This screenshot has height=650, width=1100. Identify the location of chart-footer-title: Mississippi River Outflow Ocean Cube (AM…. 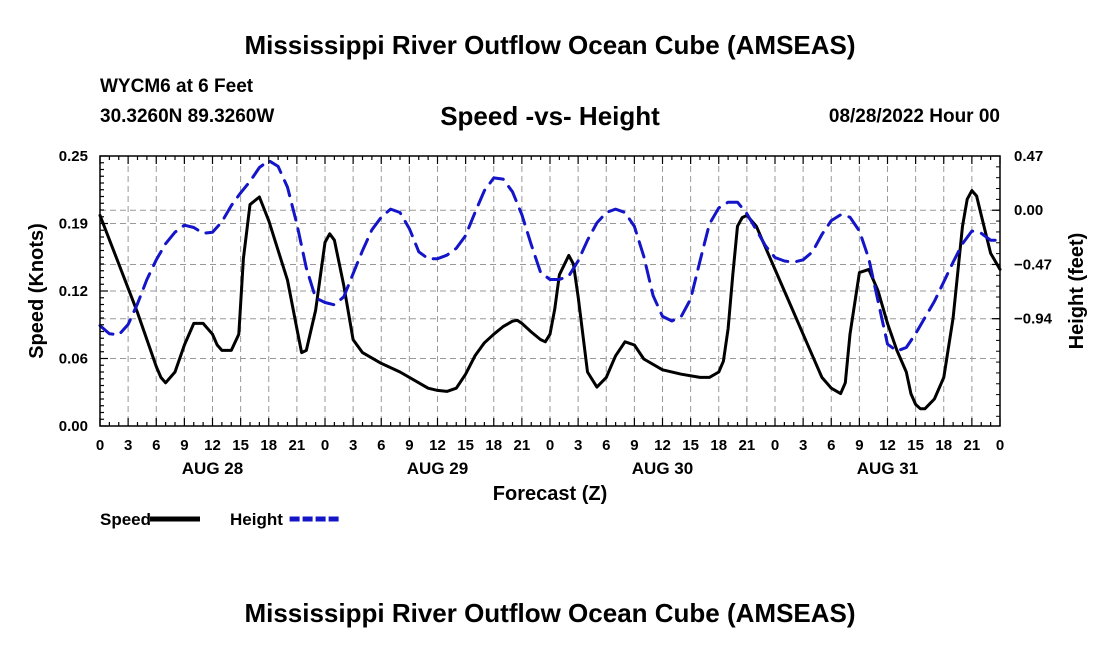
(550, 613).